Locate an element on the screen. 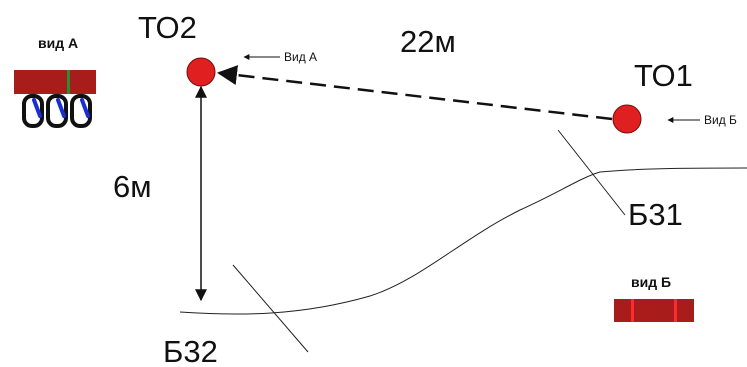 This screenshot has height=367, width=747. view-b-band-stripe-right is located at coordinates (675, 310).